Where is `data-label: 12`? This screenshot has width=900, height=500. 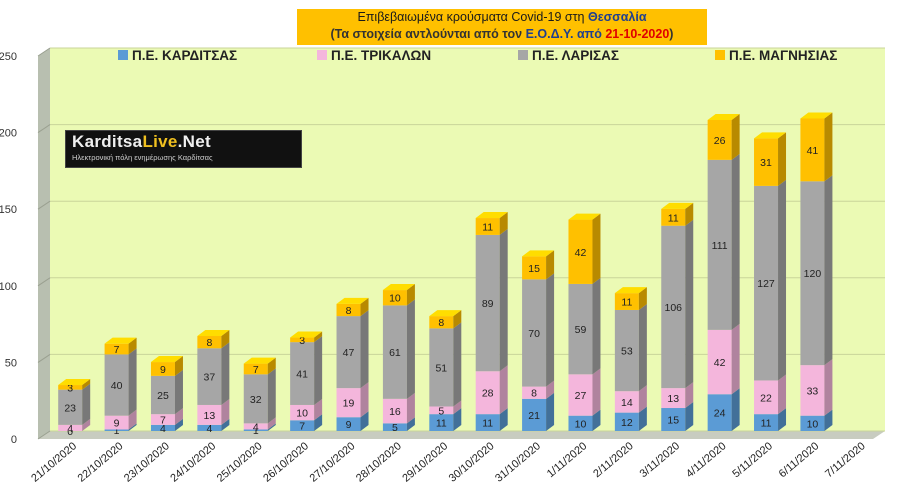
data-label: 12 is located at coordinates (627, 423).